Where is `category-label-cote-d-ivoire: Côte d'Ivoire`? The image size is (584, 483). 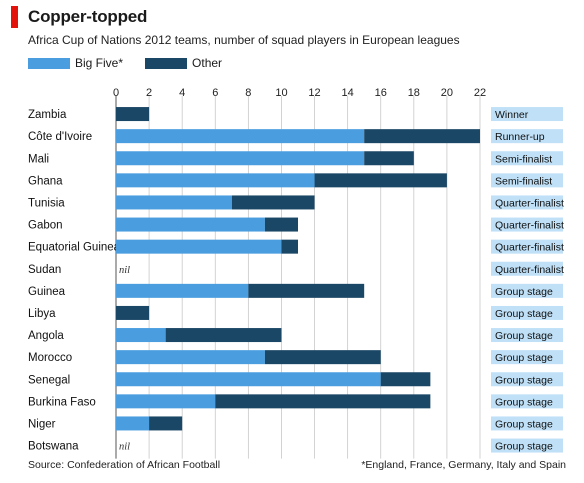 category-label-cote-d-ivoire: Côte d'Ivoire is located at coordinates (60, 137).